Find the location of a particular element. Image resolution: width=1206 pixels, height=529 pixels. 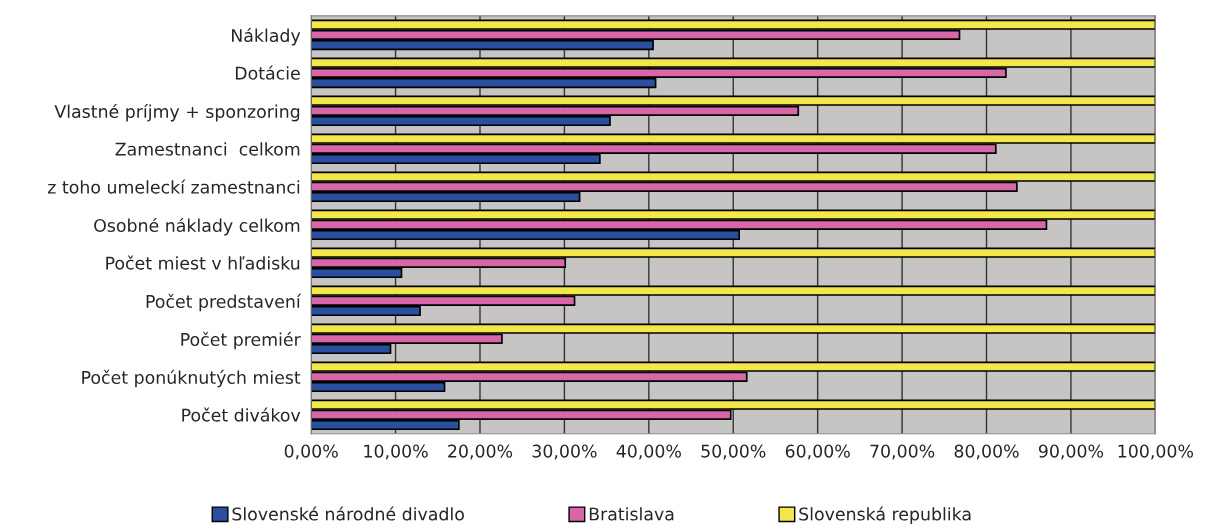

y-tick-label: Počet divákov is located at coordinates (241, 414).